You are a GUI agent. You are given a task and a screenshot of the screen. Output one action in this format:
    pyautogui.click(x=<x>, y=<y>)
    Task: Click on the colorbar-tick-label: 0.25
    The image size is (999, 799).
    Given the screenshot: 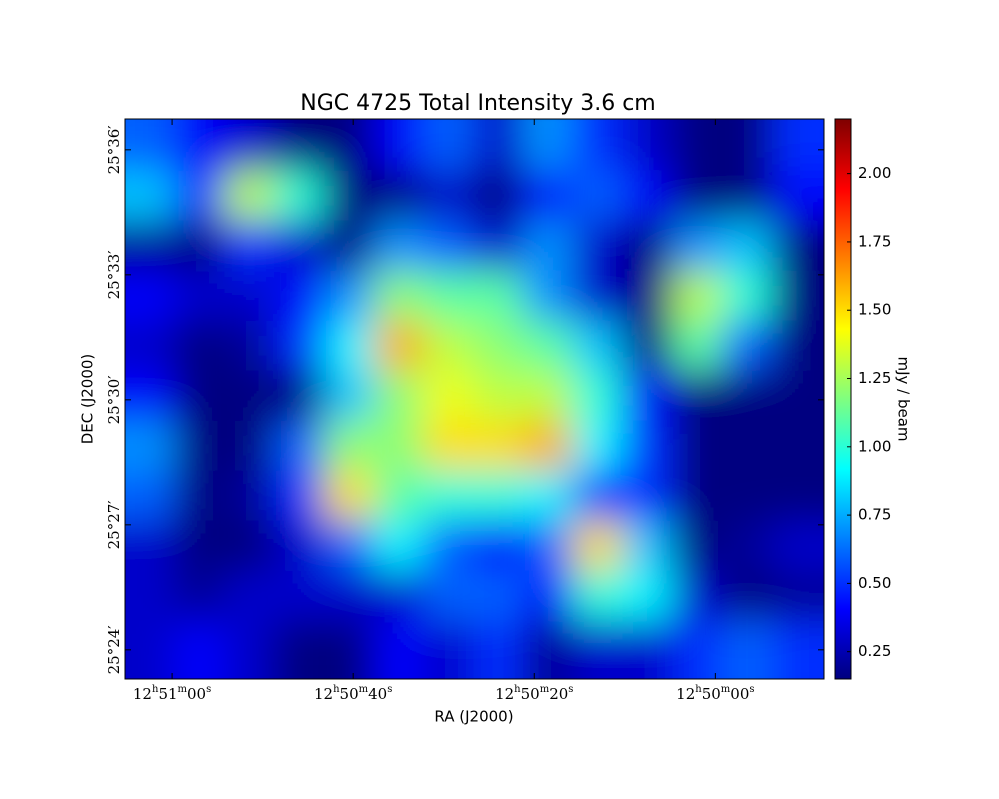 What is the action you would take?
    pyautogui.click(x=874, y=651)
    